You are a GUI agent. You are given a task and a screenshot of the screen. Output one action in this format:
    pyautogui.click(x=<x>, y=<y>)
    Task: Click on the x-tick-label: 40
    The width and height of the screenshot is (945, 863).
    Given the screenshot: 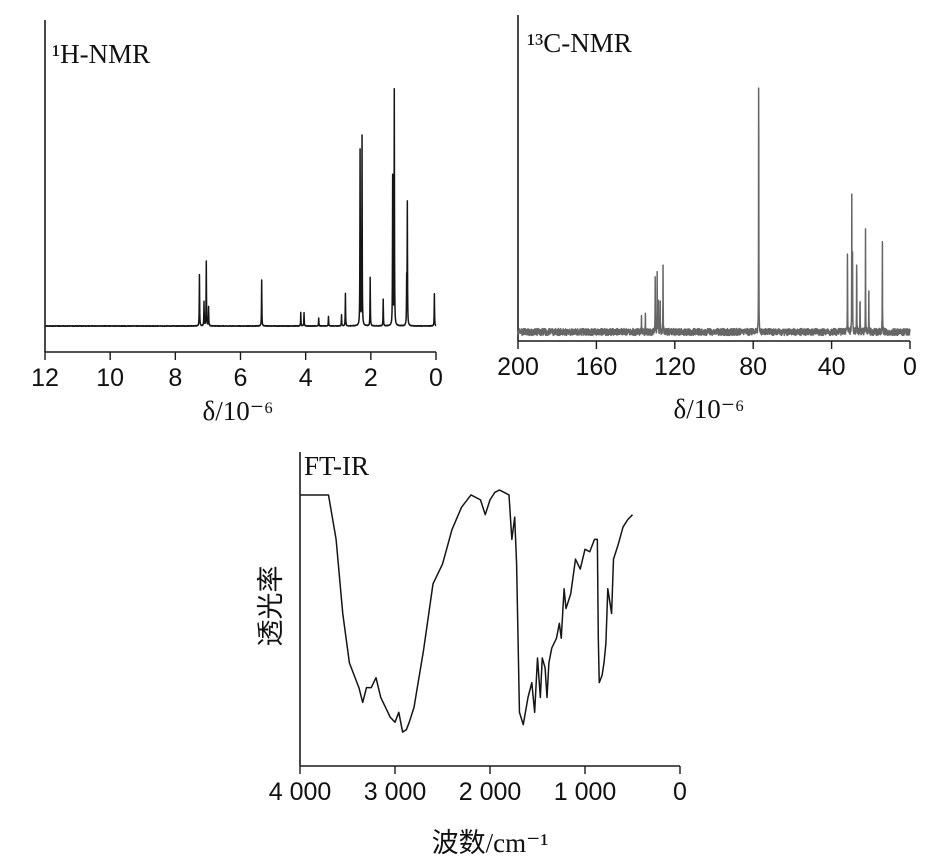 What is the action you would take?
    pyautogui.click(x=832, y=367)
    